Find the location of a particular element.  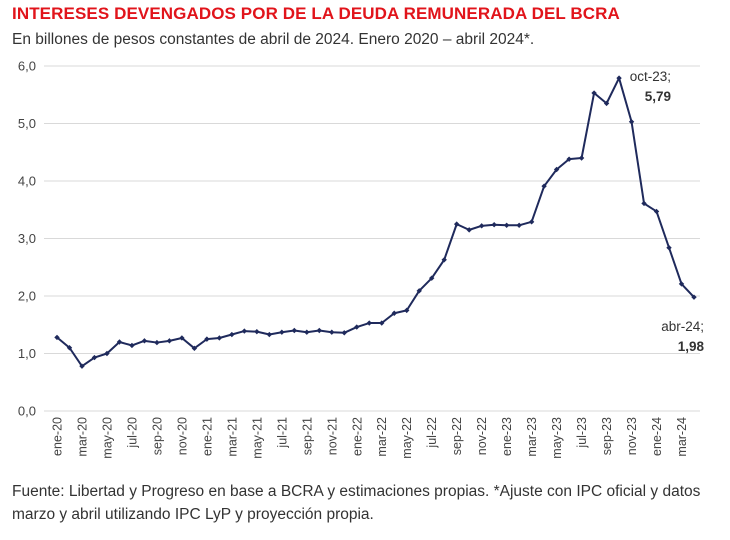

x-tick-label: mar-22 is located at coordinates (382, 437).